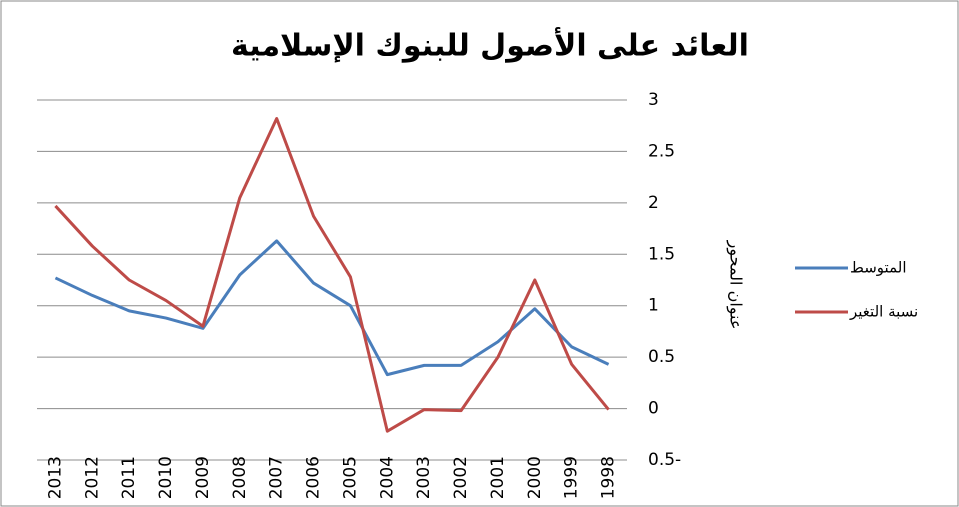 This screenshot has height=507, width=959. What do you see at coordinates (609, 477) in the screenshot?
I see `x-tick-label: 1998` at bounding box center [609, 477].